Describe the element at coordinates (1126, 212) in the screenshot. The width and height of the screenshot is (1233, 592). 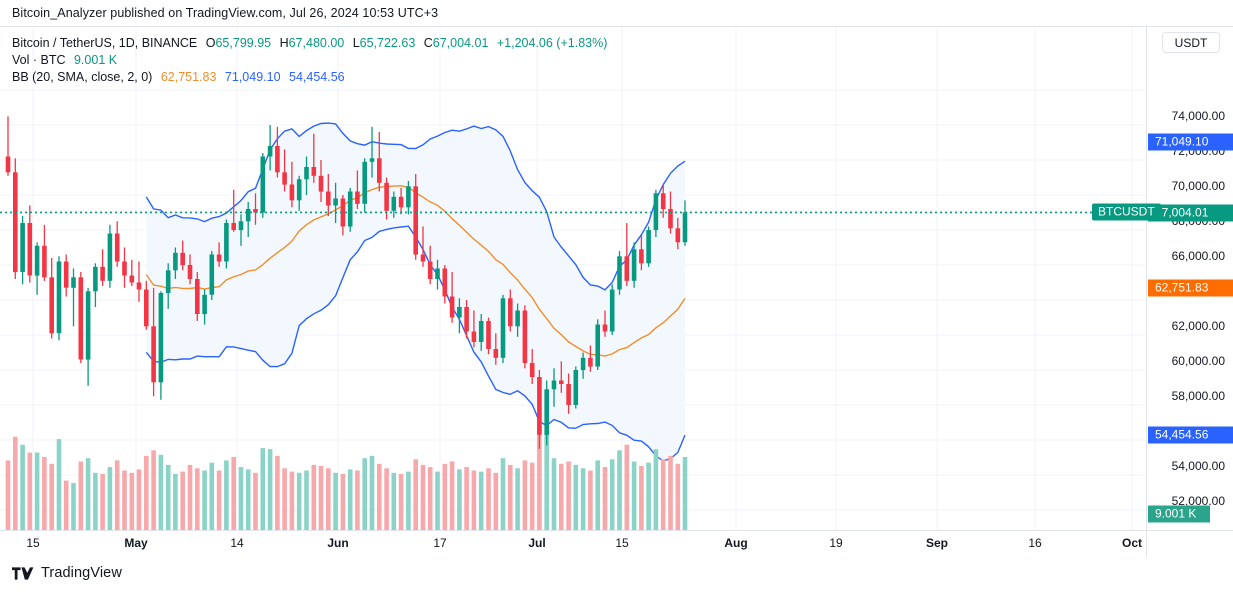
I see `symbol-price-tag: BTCUSDT` at that location.